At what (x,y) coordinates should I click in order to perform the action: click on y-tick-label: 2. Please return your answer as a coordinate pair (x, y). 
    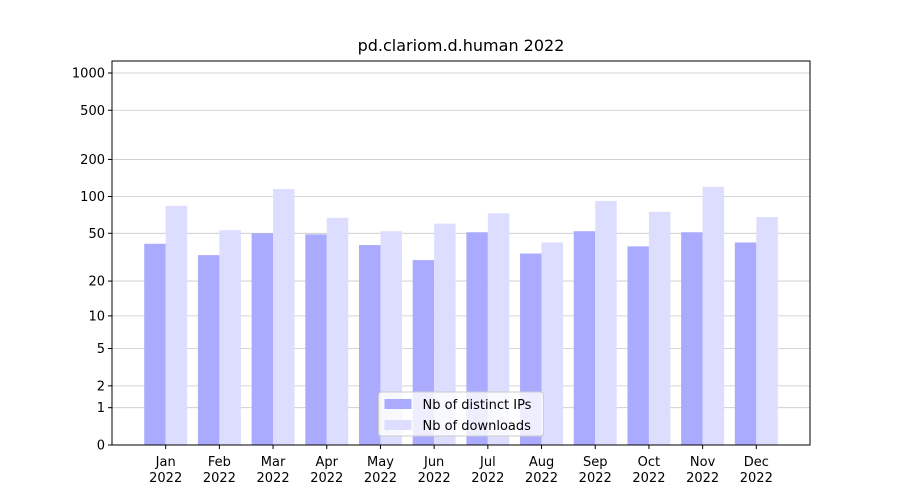
    Looking at the image, I should click on (101, 386).